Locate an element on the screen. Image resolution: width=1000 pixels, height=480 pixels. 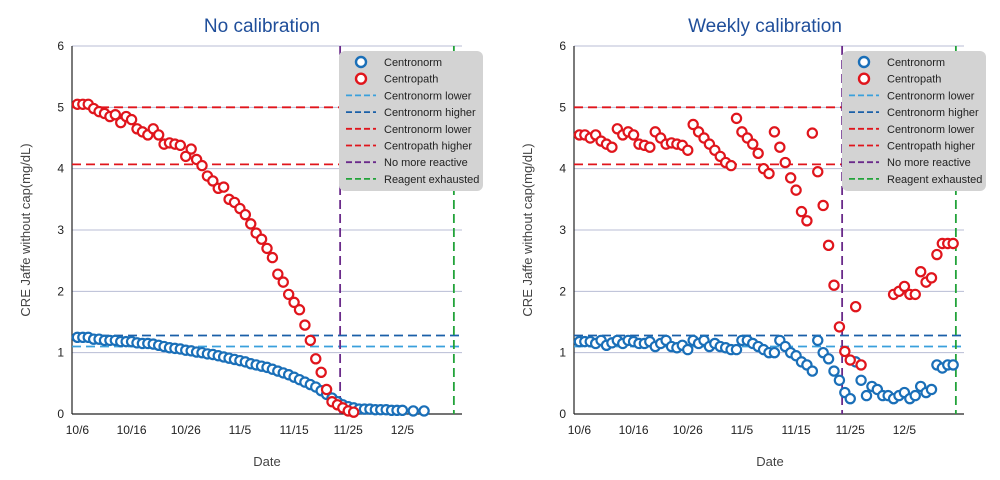
x-tick-label: 11/15 is located at coordinates (796, 430).